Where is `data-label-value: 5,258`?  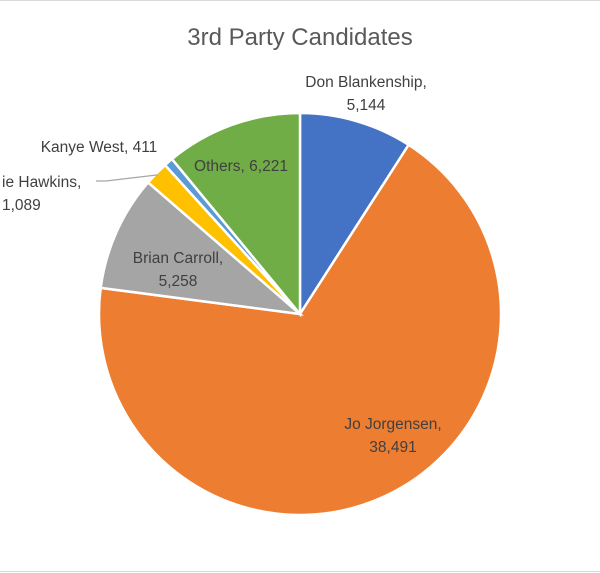 data-label-value: 5,258 is located at coordinates (178, 281).